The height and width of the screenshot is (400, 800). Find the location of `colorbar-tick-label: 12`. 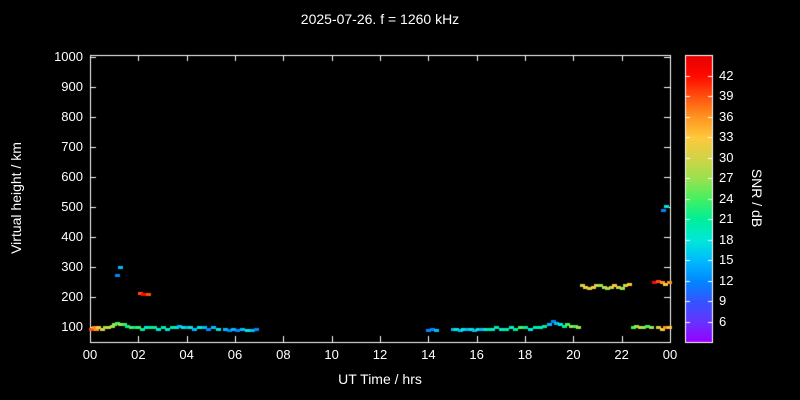

colorbar-tick-label: 12 is located at coordinates (726, 280).